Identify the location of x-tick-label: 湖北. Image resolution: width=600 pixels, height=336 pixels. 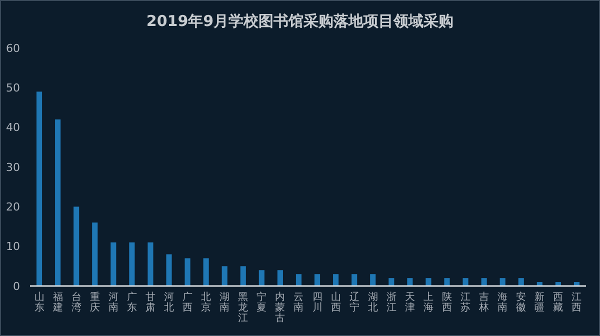
(373, 302).